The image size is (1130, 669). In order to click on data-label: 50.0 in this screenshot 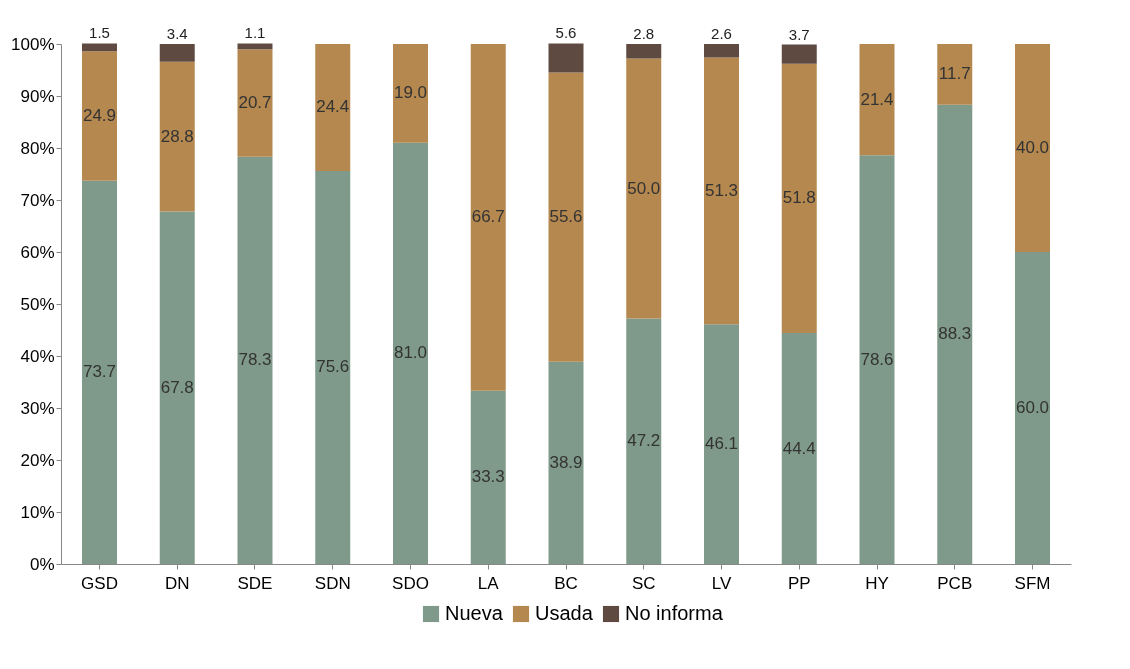, I will do `click(644, 188)`.